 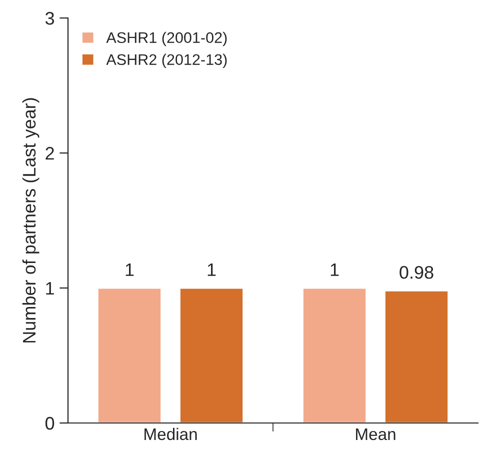 I want to click on y-tick-label: 1, so click(x=50, y=288).